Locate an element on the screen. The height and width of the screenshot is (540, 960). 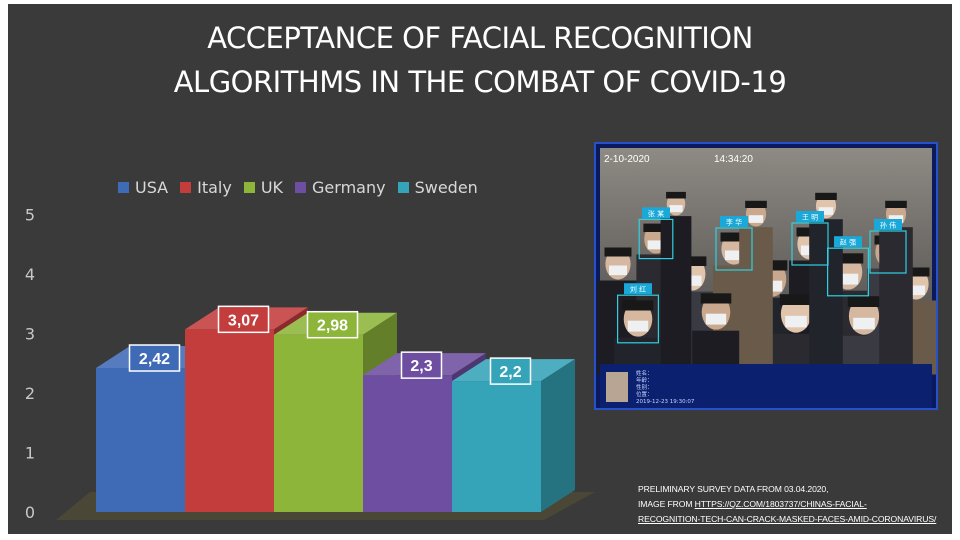
face-tag-label: 张 某 is located at coordinates (656, 213).